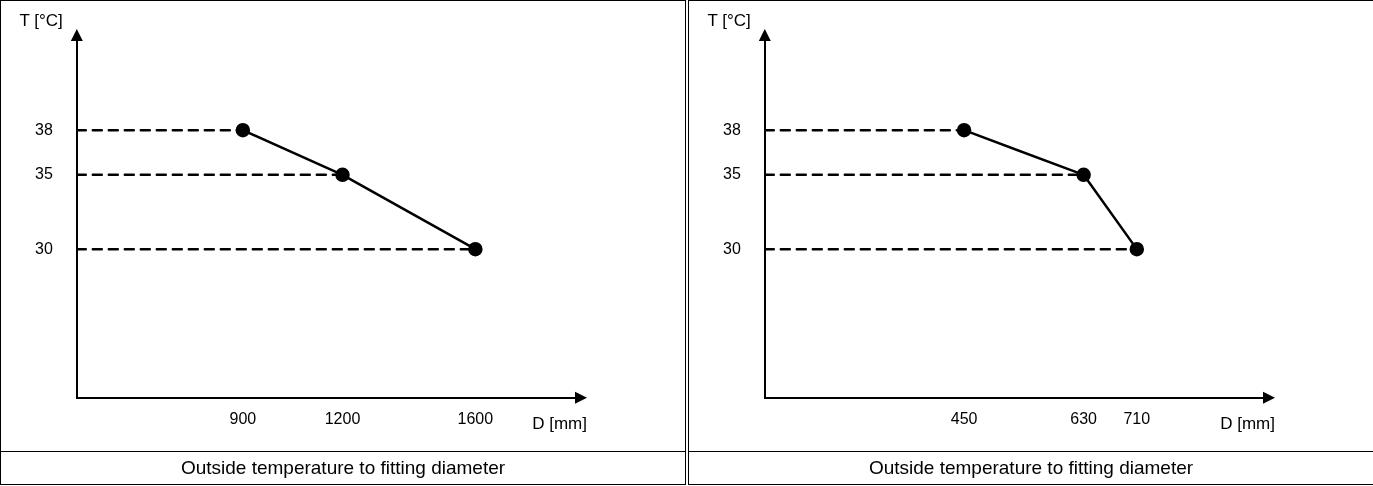  I want to click on x-tick-label: 450, so click(964, 418).